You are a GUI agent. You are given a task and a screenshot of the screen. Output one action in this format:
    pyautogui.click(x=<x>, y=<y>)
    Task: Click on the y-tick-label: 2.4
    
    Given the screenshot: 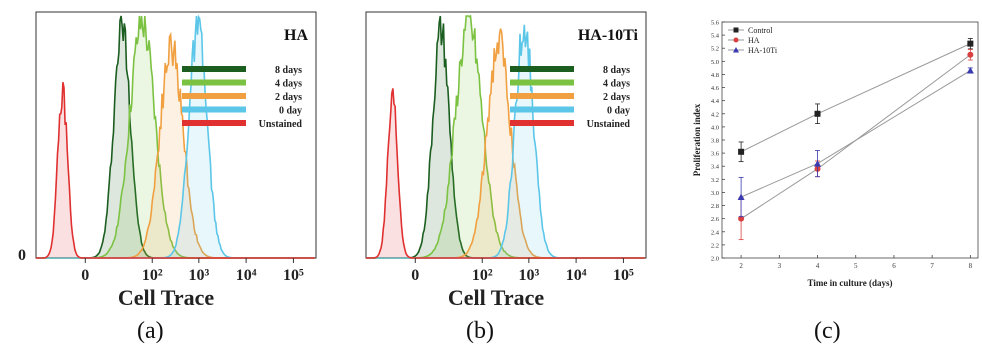 What is the action you would take?
    pyautogui.click(x=715, y=232)
    